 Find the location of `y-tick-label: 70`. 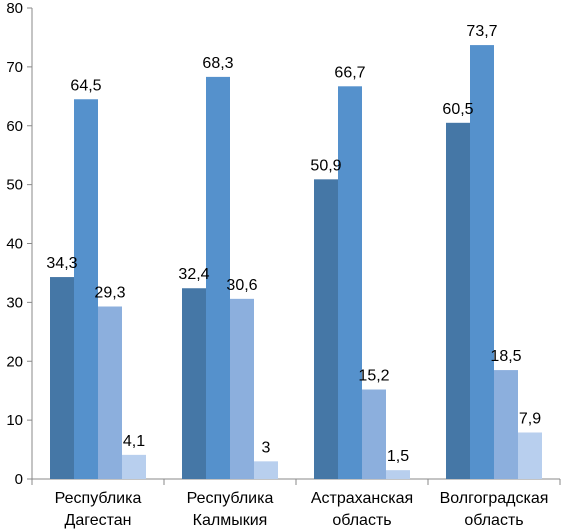

y-tick-label: 70 is located at coordinates (14, 67).